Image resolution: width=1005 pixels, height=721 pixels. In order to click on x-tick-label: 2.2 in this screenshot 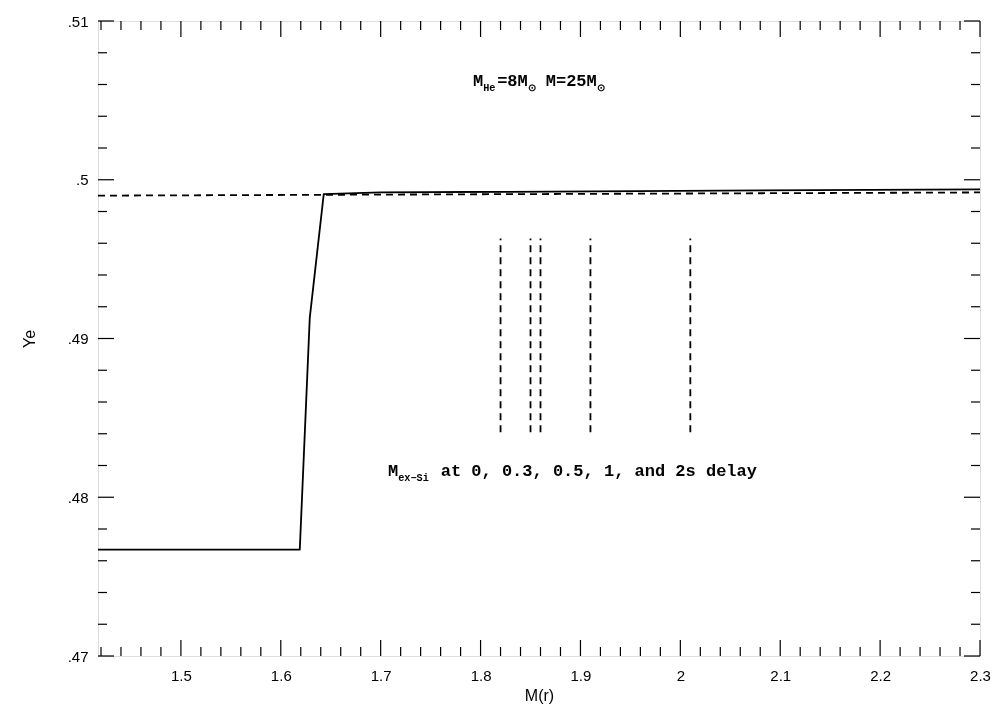, I will do `click(881, 675)`.